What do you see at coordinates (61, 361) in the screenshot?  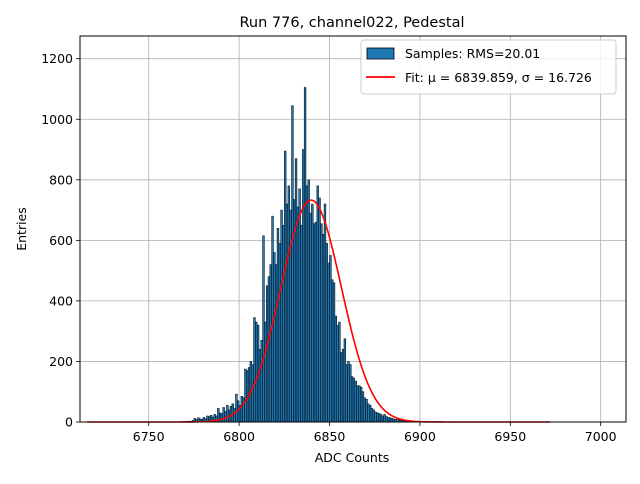 I see `y-tick-label: 200` at bounding box center [61, 361].